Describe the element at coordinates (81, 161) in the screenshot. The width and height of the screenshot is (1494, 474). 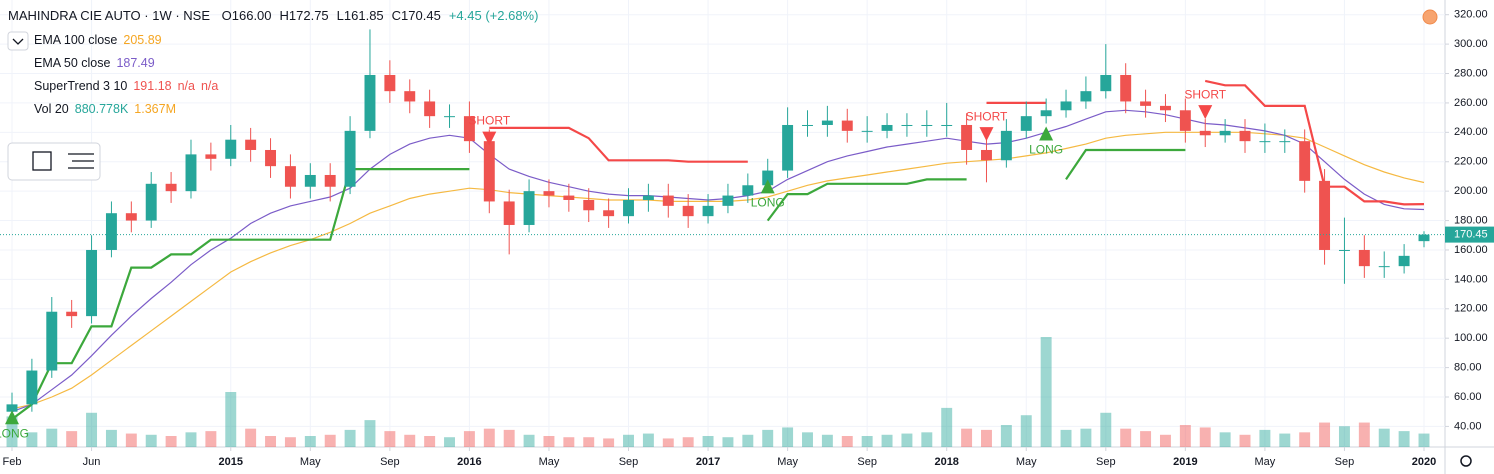
I see `list-tool` at that location.